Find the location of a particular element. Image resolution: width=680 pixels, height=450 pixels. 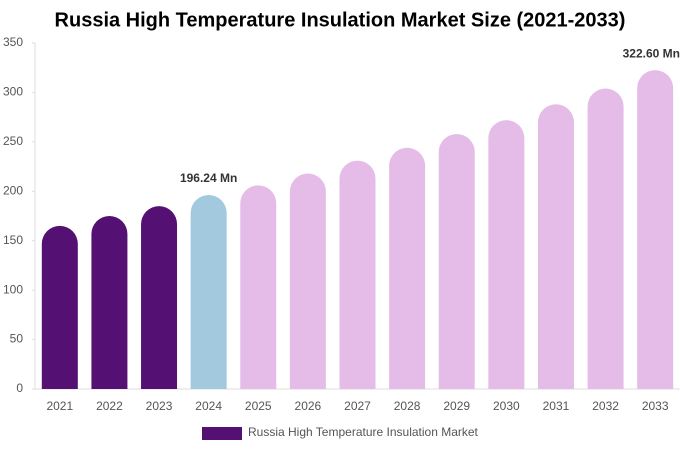

value-label: 196.24 Mn is located at coordinates (208, 178).